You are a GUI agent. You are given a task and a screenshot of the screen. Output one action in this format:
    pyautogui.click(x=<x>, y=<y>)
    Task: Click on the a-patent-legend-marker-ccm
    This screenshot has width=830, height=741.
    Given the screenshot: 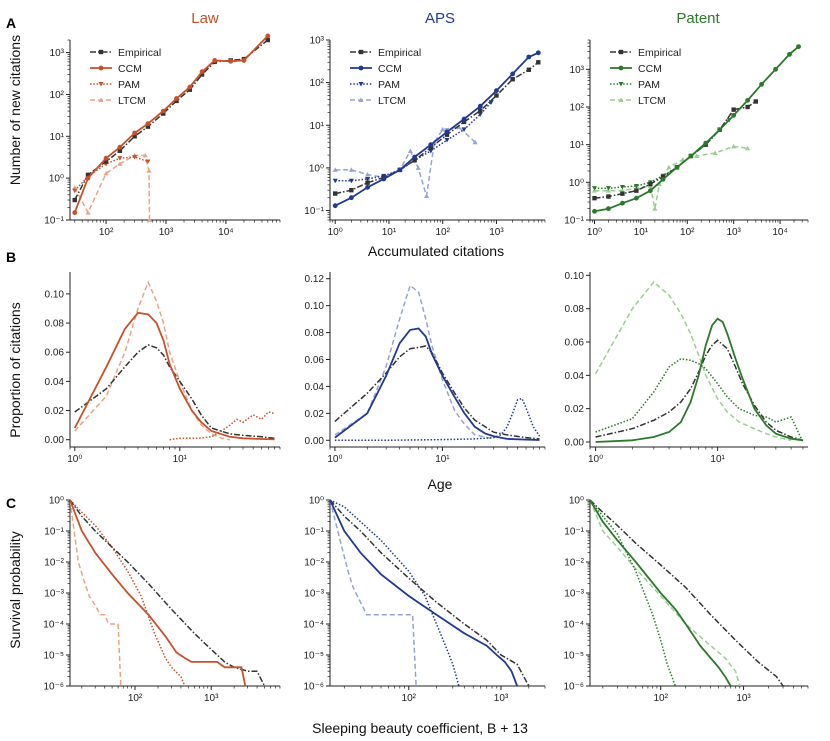 What is the action you would take?
    pyautogui.click(x=621, y=68)
    